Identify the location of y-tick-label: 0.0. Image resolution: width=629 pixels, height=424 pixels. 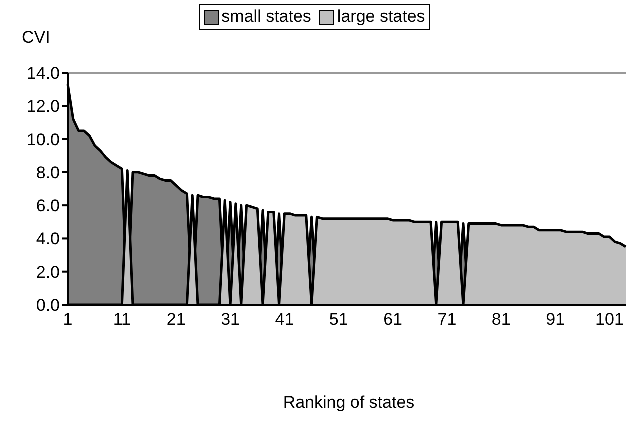
(48, 306).